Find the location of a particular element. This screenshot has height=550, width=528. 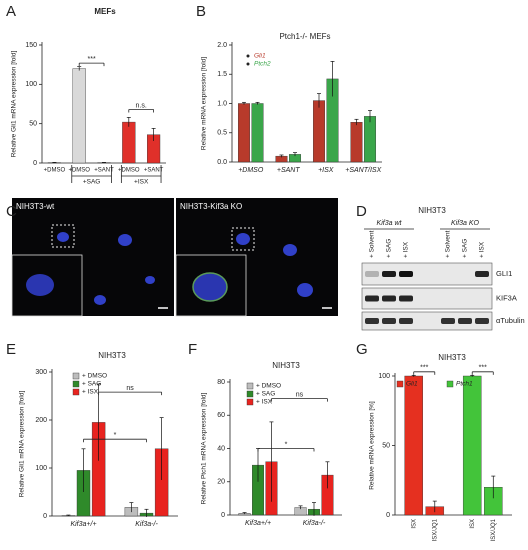

y-tick-label: 1.0 is located at coordinates (222, 103).